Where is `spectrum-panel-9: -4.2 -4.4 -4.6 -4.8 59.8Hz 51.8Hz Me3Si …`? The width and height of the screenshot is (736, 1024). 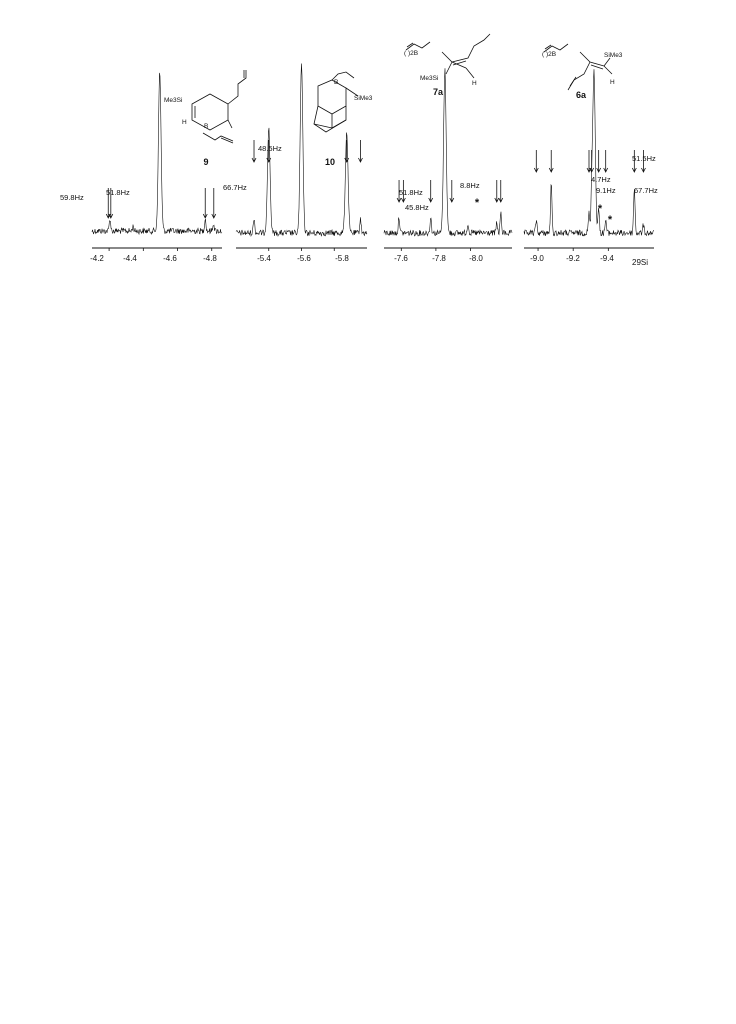
spectrum-panel-9: -4.2 -4.4 -4.6 -4.8 59.8Hz 51.8Hz Me3Si … is located at coordinates (153, 166).